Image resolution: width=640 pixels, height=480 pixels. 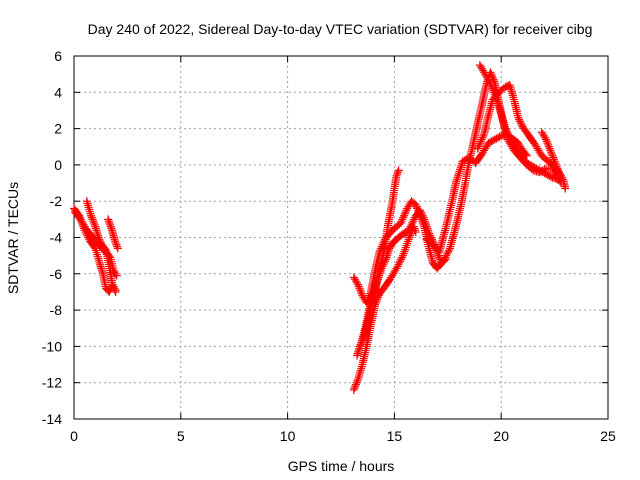 I want to click on x-tick-label: 15, so click(x=395, y=436).